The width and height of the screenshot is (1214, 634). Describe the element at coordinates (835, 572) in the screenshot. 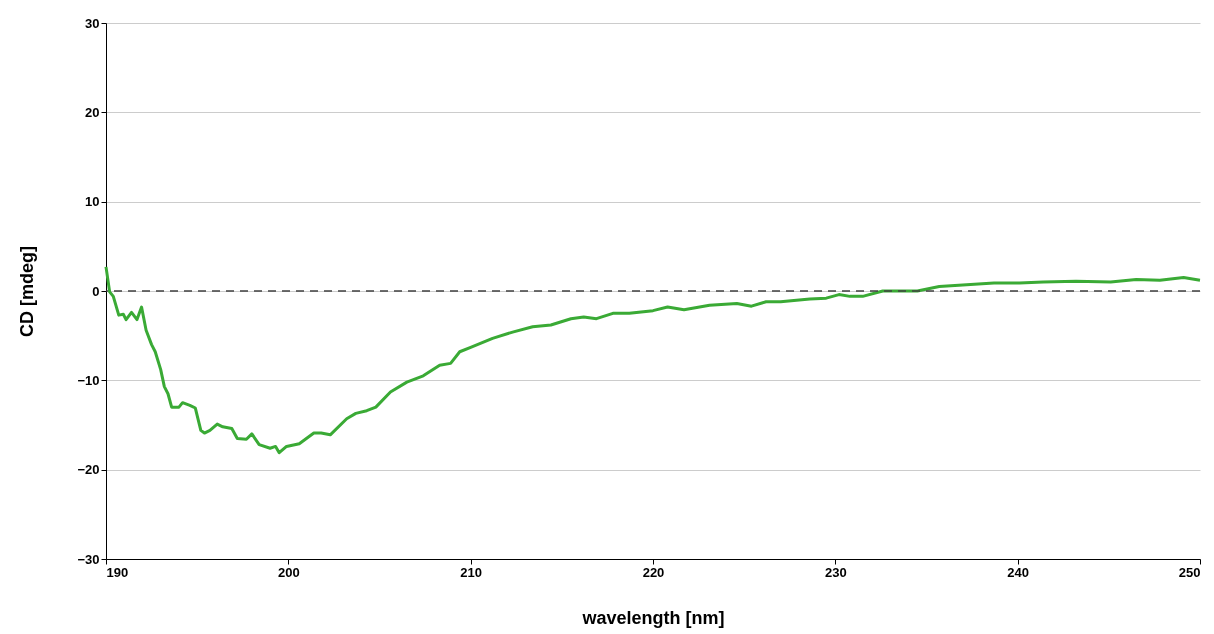

I see `x-tick-label: 230` at that location.